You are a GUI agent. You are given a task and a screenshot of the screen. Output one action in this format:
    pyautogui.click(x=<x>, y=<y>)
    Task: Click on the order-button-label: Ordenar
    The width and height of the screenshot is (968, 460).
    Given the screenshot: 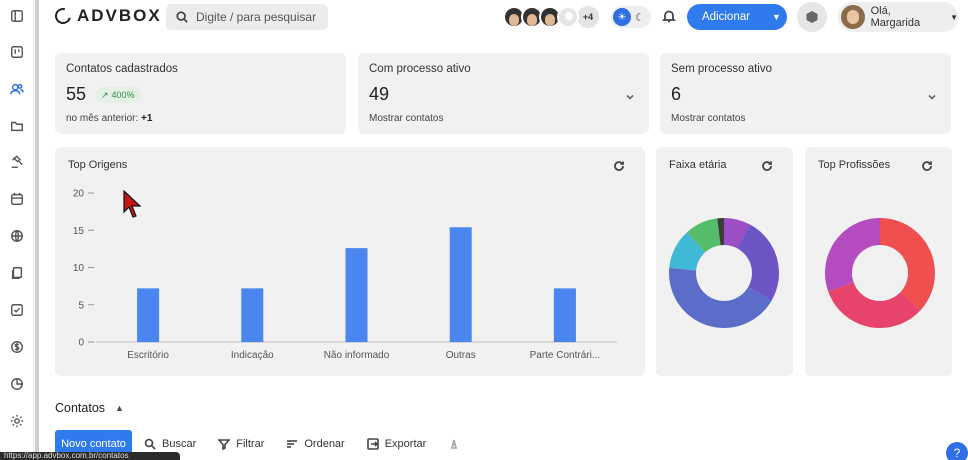 What is the action you would take?
    pyautogui.click(x=324, y=443)
    